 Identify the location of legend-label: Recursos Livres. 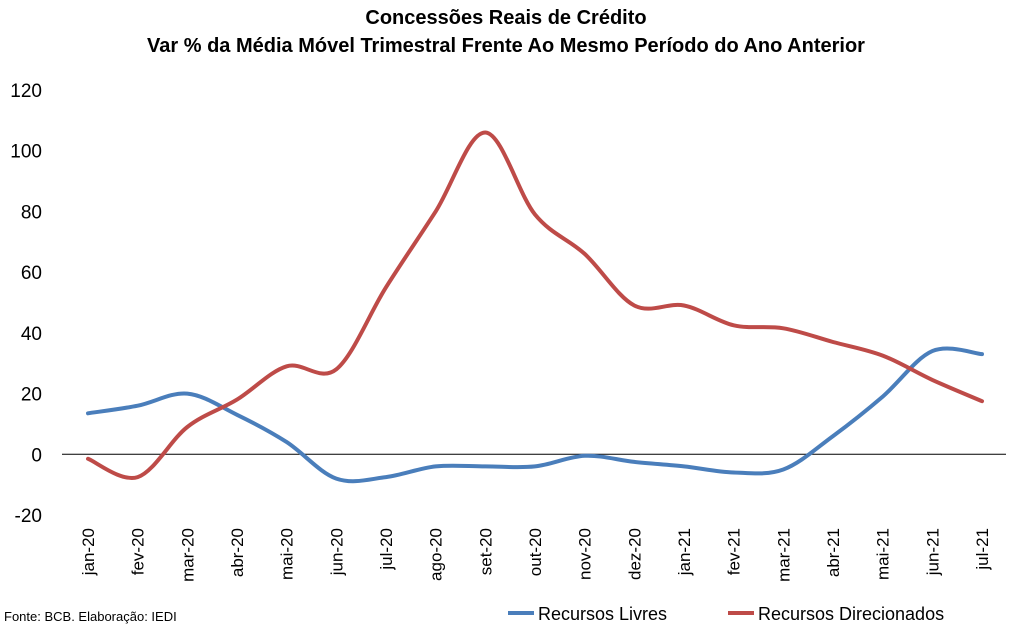
(602, 614).